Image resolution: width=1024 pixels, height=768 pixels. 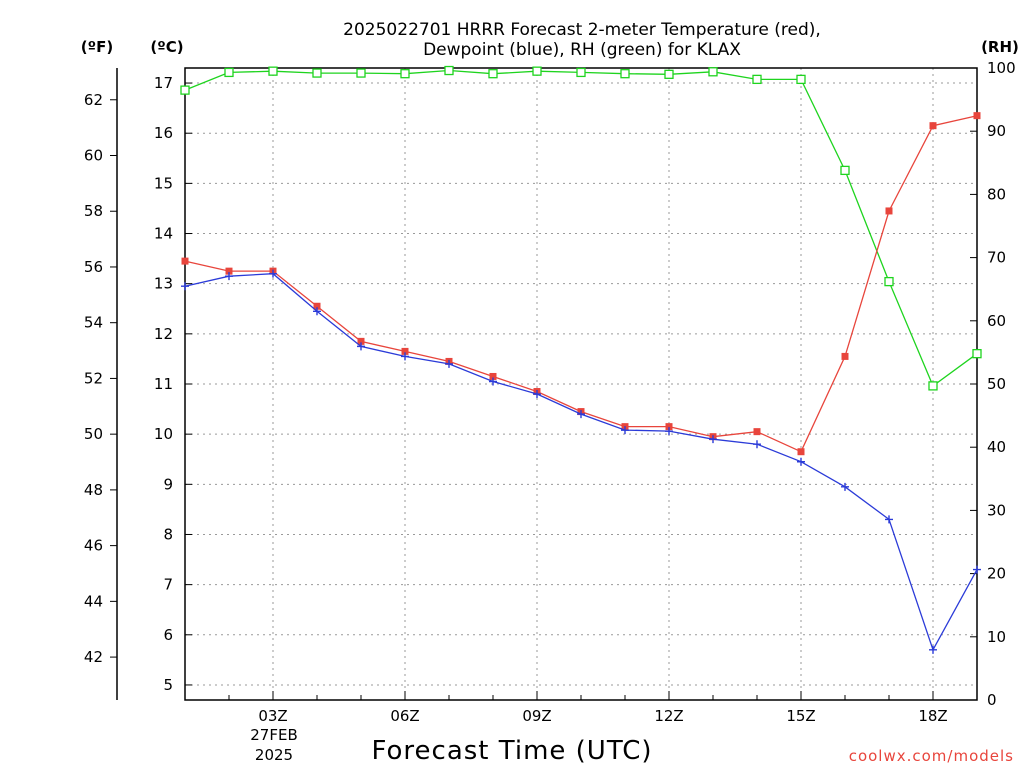 I want to click on fahrenheit-tick-label: 56, so click(x=93, y=267).